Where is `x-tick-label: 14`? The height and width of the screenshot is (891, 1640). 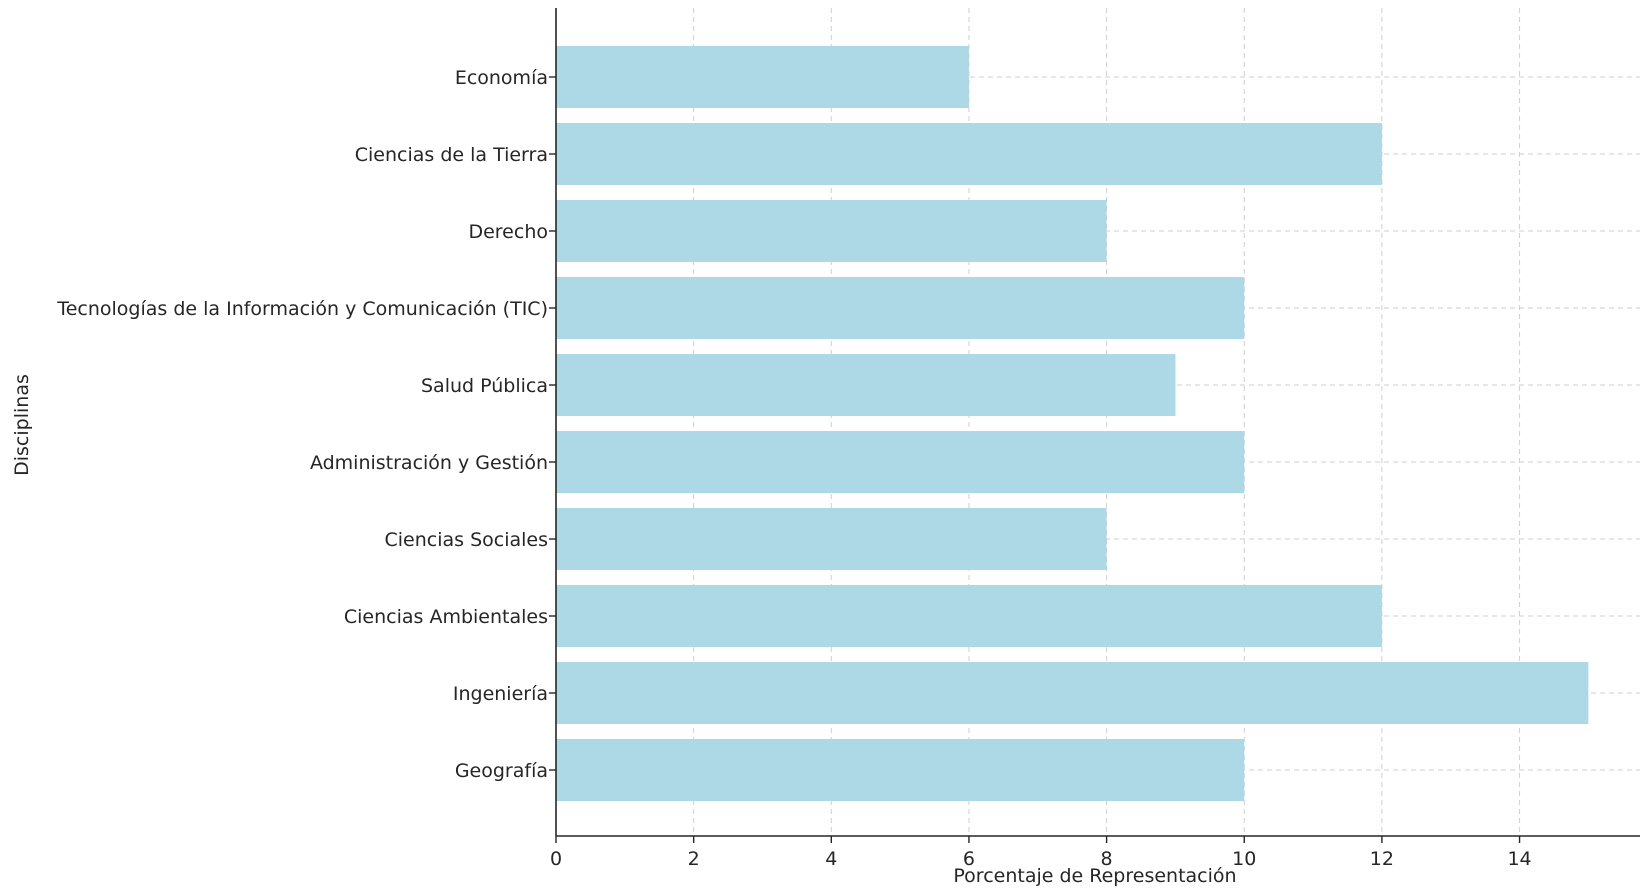
x-tick-label: 14 is located at coordinates (1519, 859).